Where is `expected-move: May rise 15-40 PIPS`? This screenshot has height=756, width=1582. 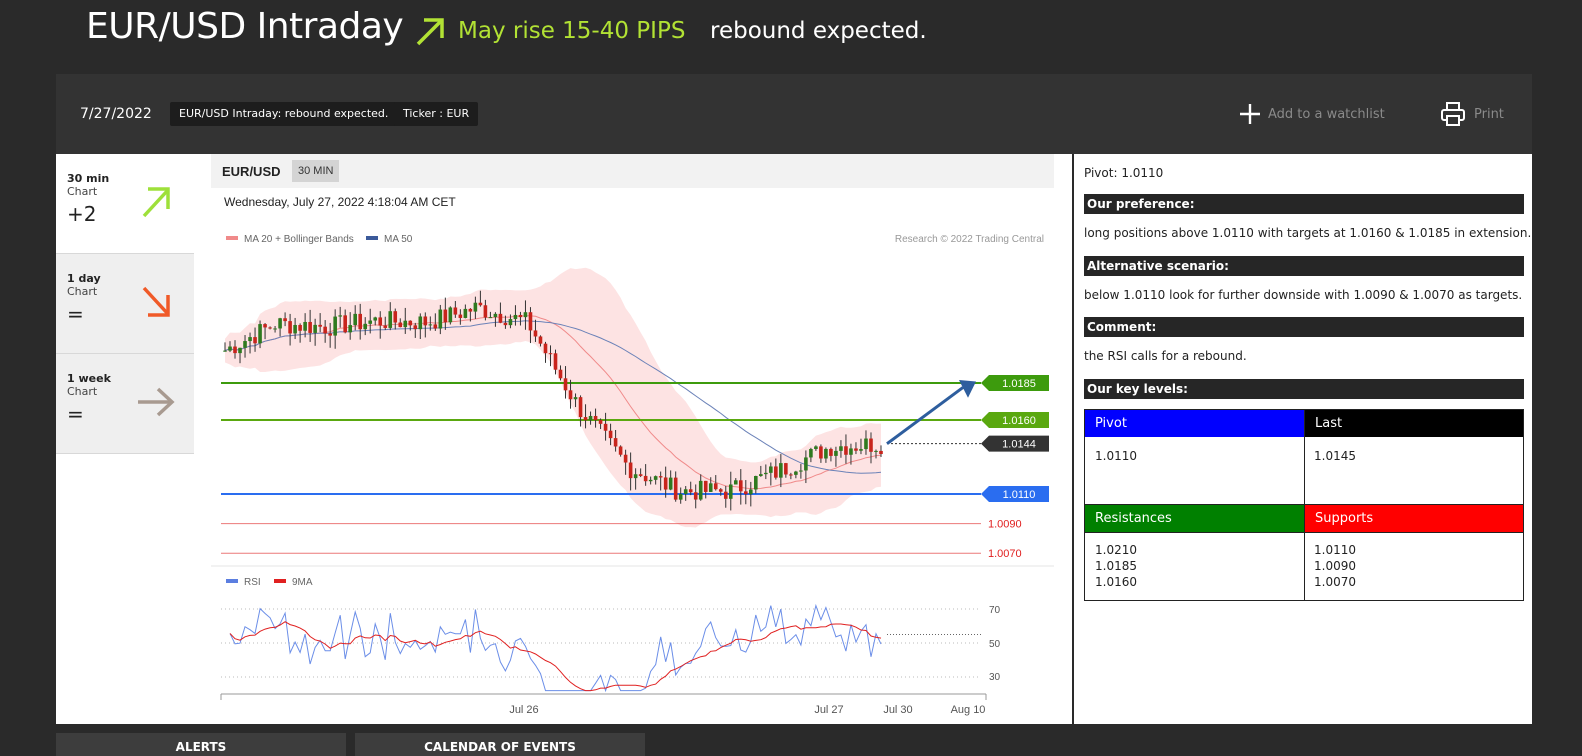
expected-move: May rise 15-40 PIPS is located at coordinates (572, 31).